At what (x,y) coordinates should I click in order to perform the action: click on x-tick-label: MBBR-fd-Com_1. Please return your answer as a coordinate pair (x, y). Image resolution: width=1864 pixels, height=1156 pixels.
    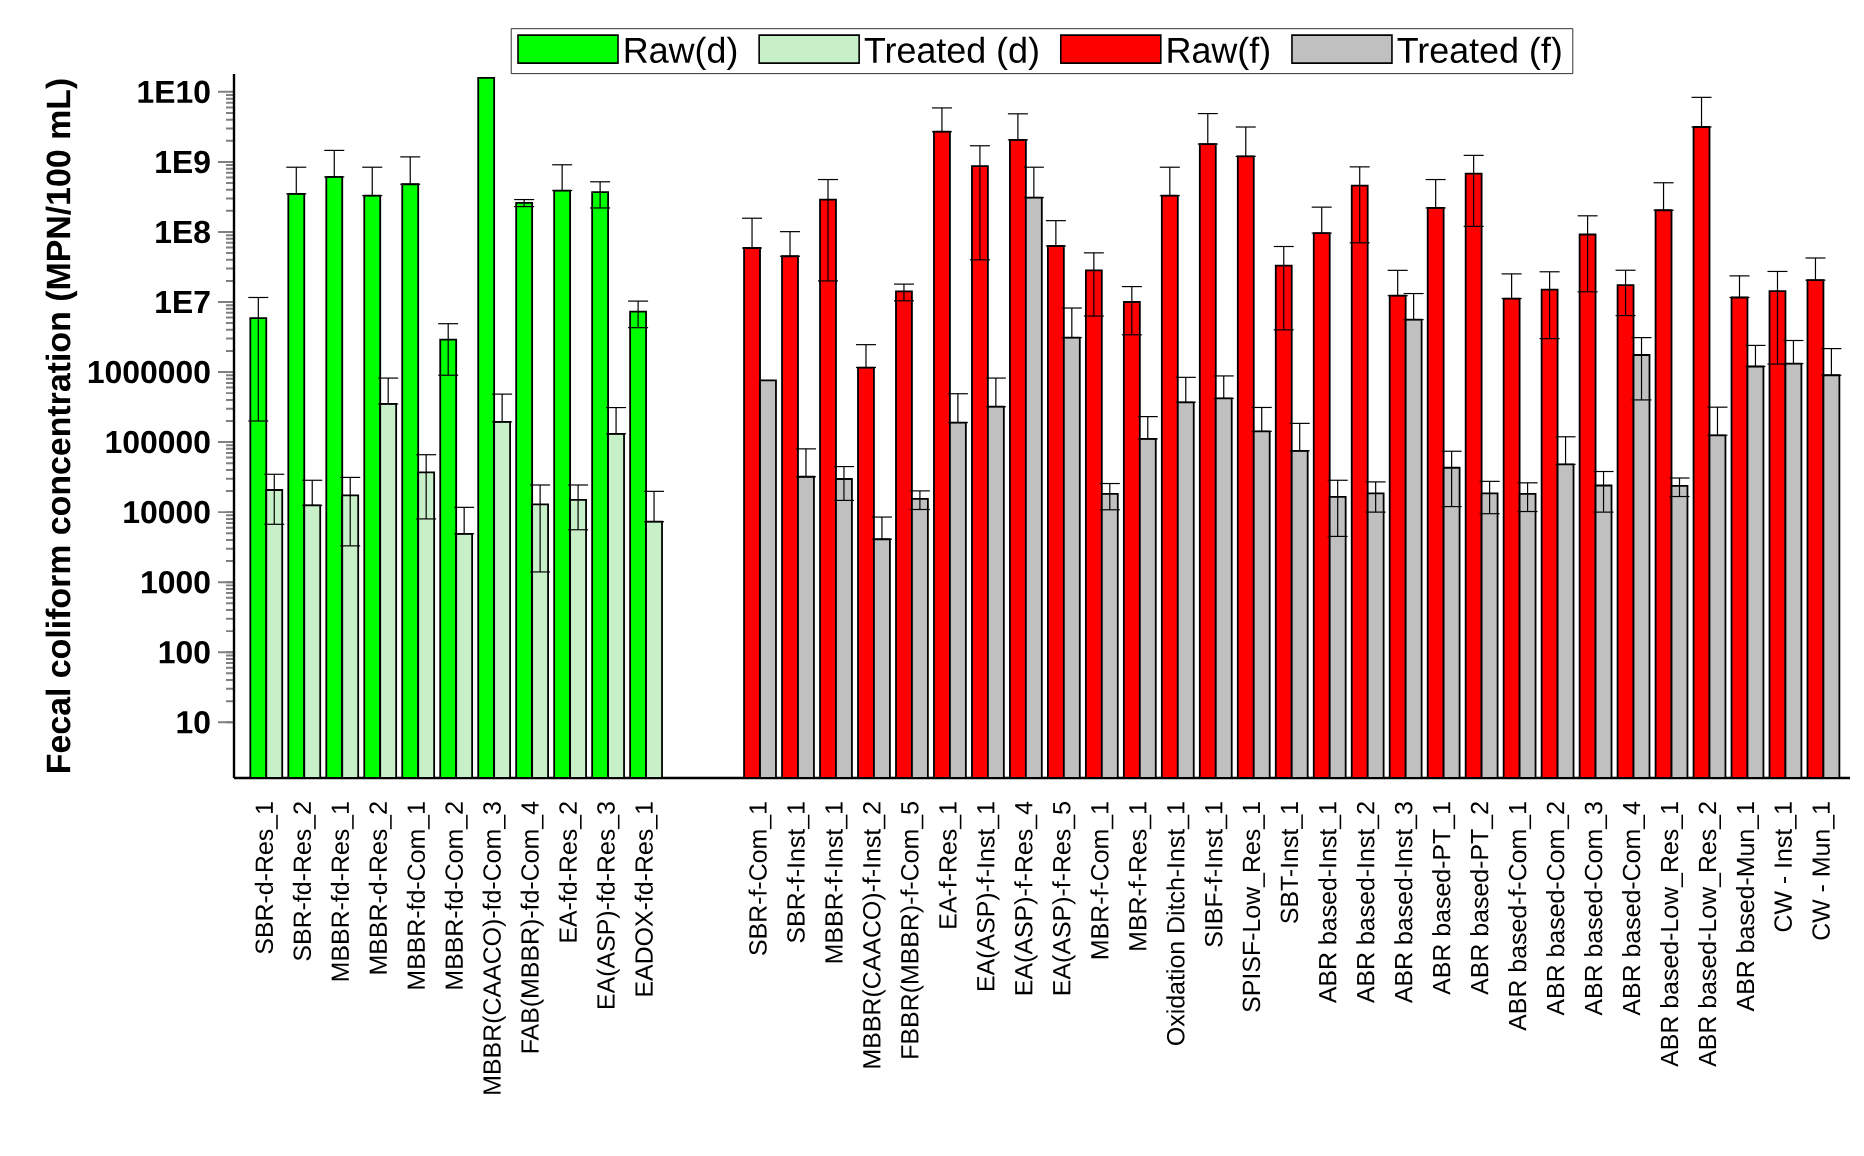
    Looking at the image, I should click on (418, 895).